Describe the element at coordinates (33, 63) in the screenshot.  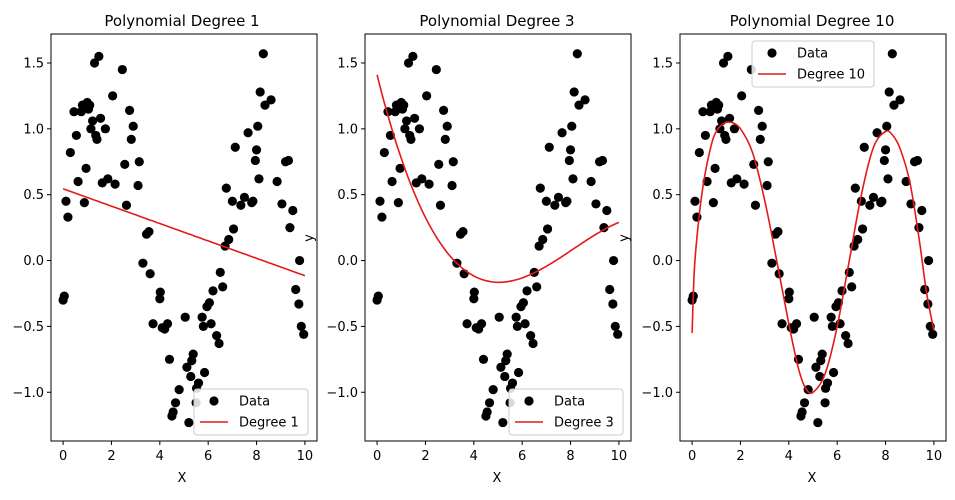
I see `y-tick-label: 1.5` at that location.